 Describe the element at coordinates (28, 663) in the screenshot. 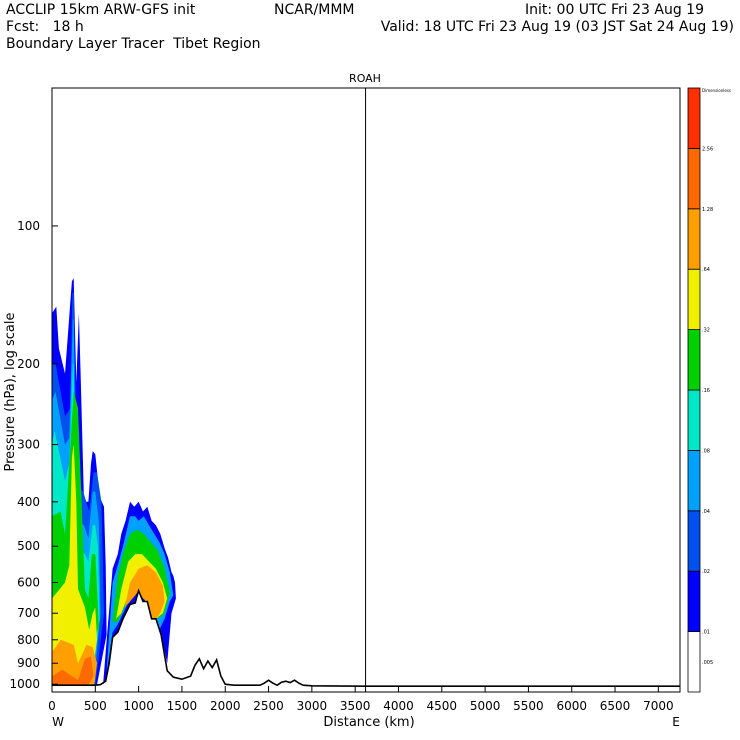

I see `y-tick-label: 900` at that location.